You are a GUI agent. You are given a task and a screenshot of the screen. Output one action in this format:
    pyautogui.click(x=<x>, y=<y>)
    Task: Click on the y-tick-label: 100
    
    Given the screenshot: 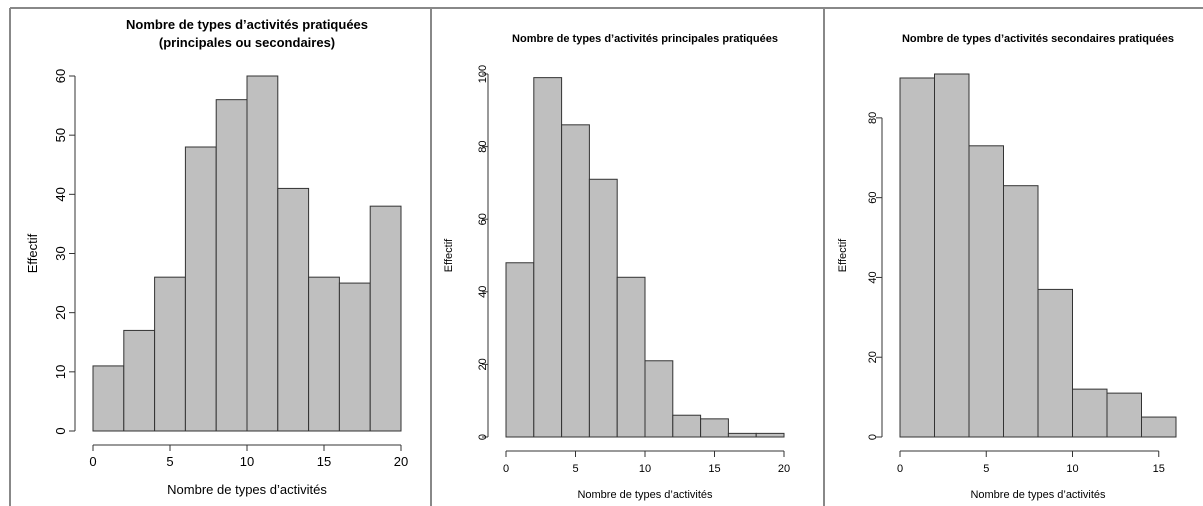 What is the action you would take?
    pyautogui.click(x=483, y=74)
    